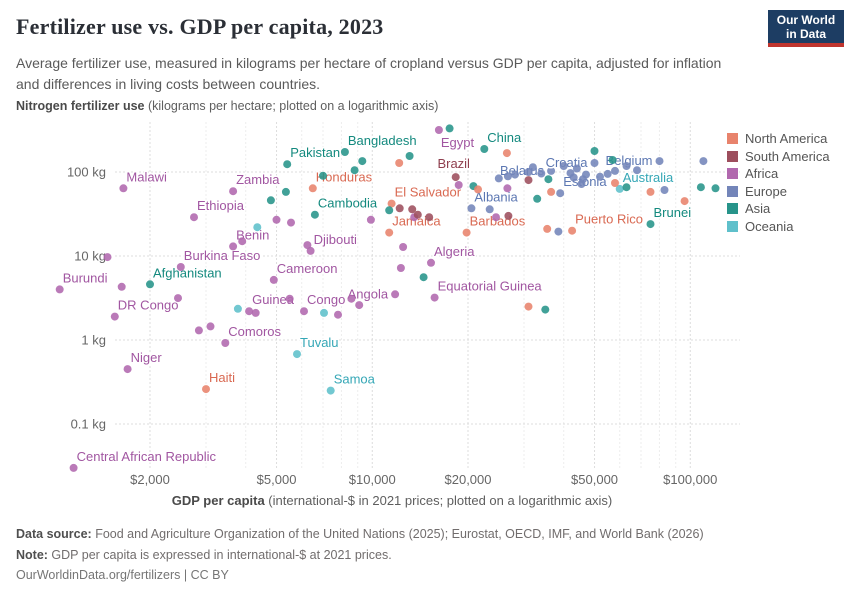  What do you see at coordinates (312, 188) in the screenshot?
I see `data-point-honduras` at bounding box center [312, 188].